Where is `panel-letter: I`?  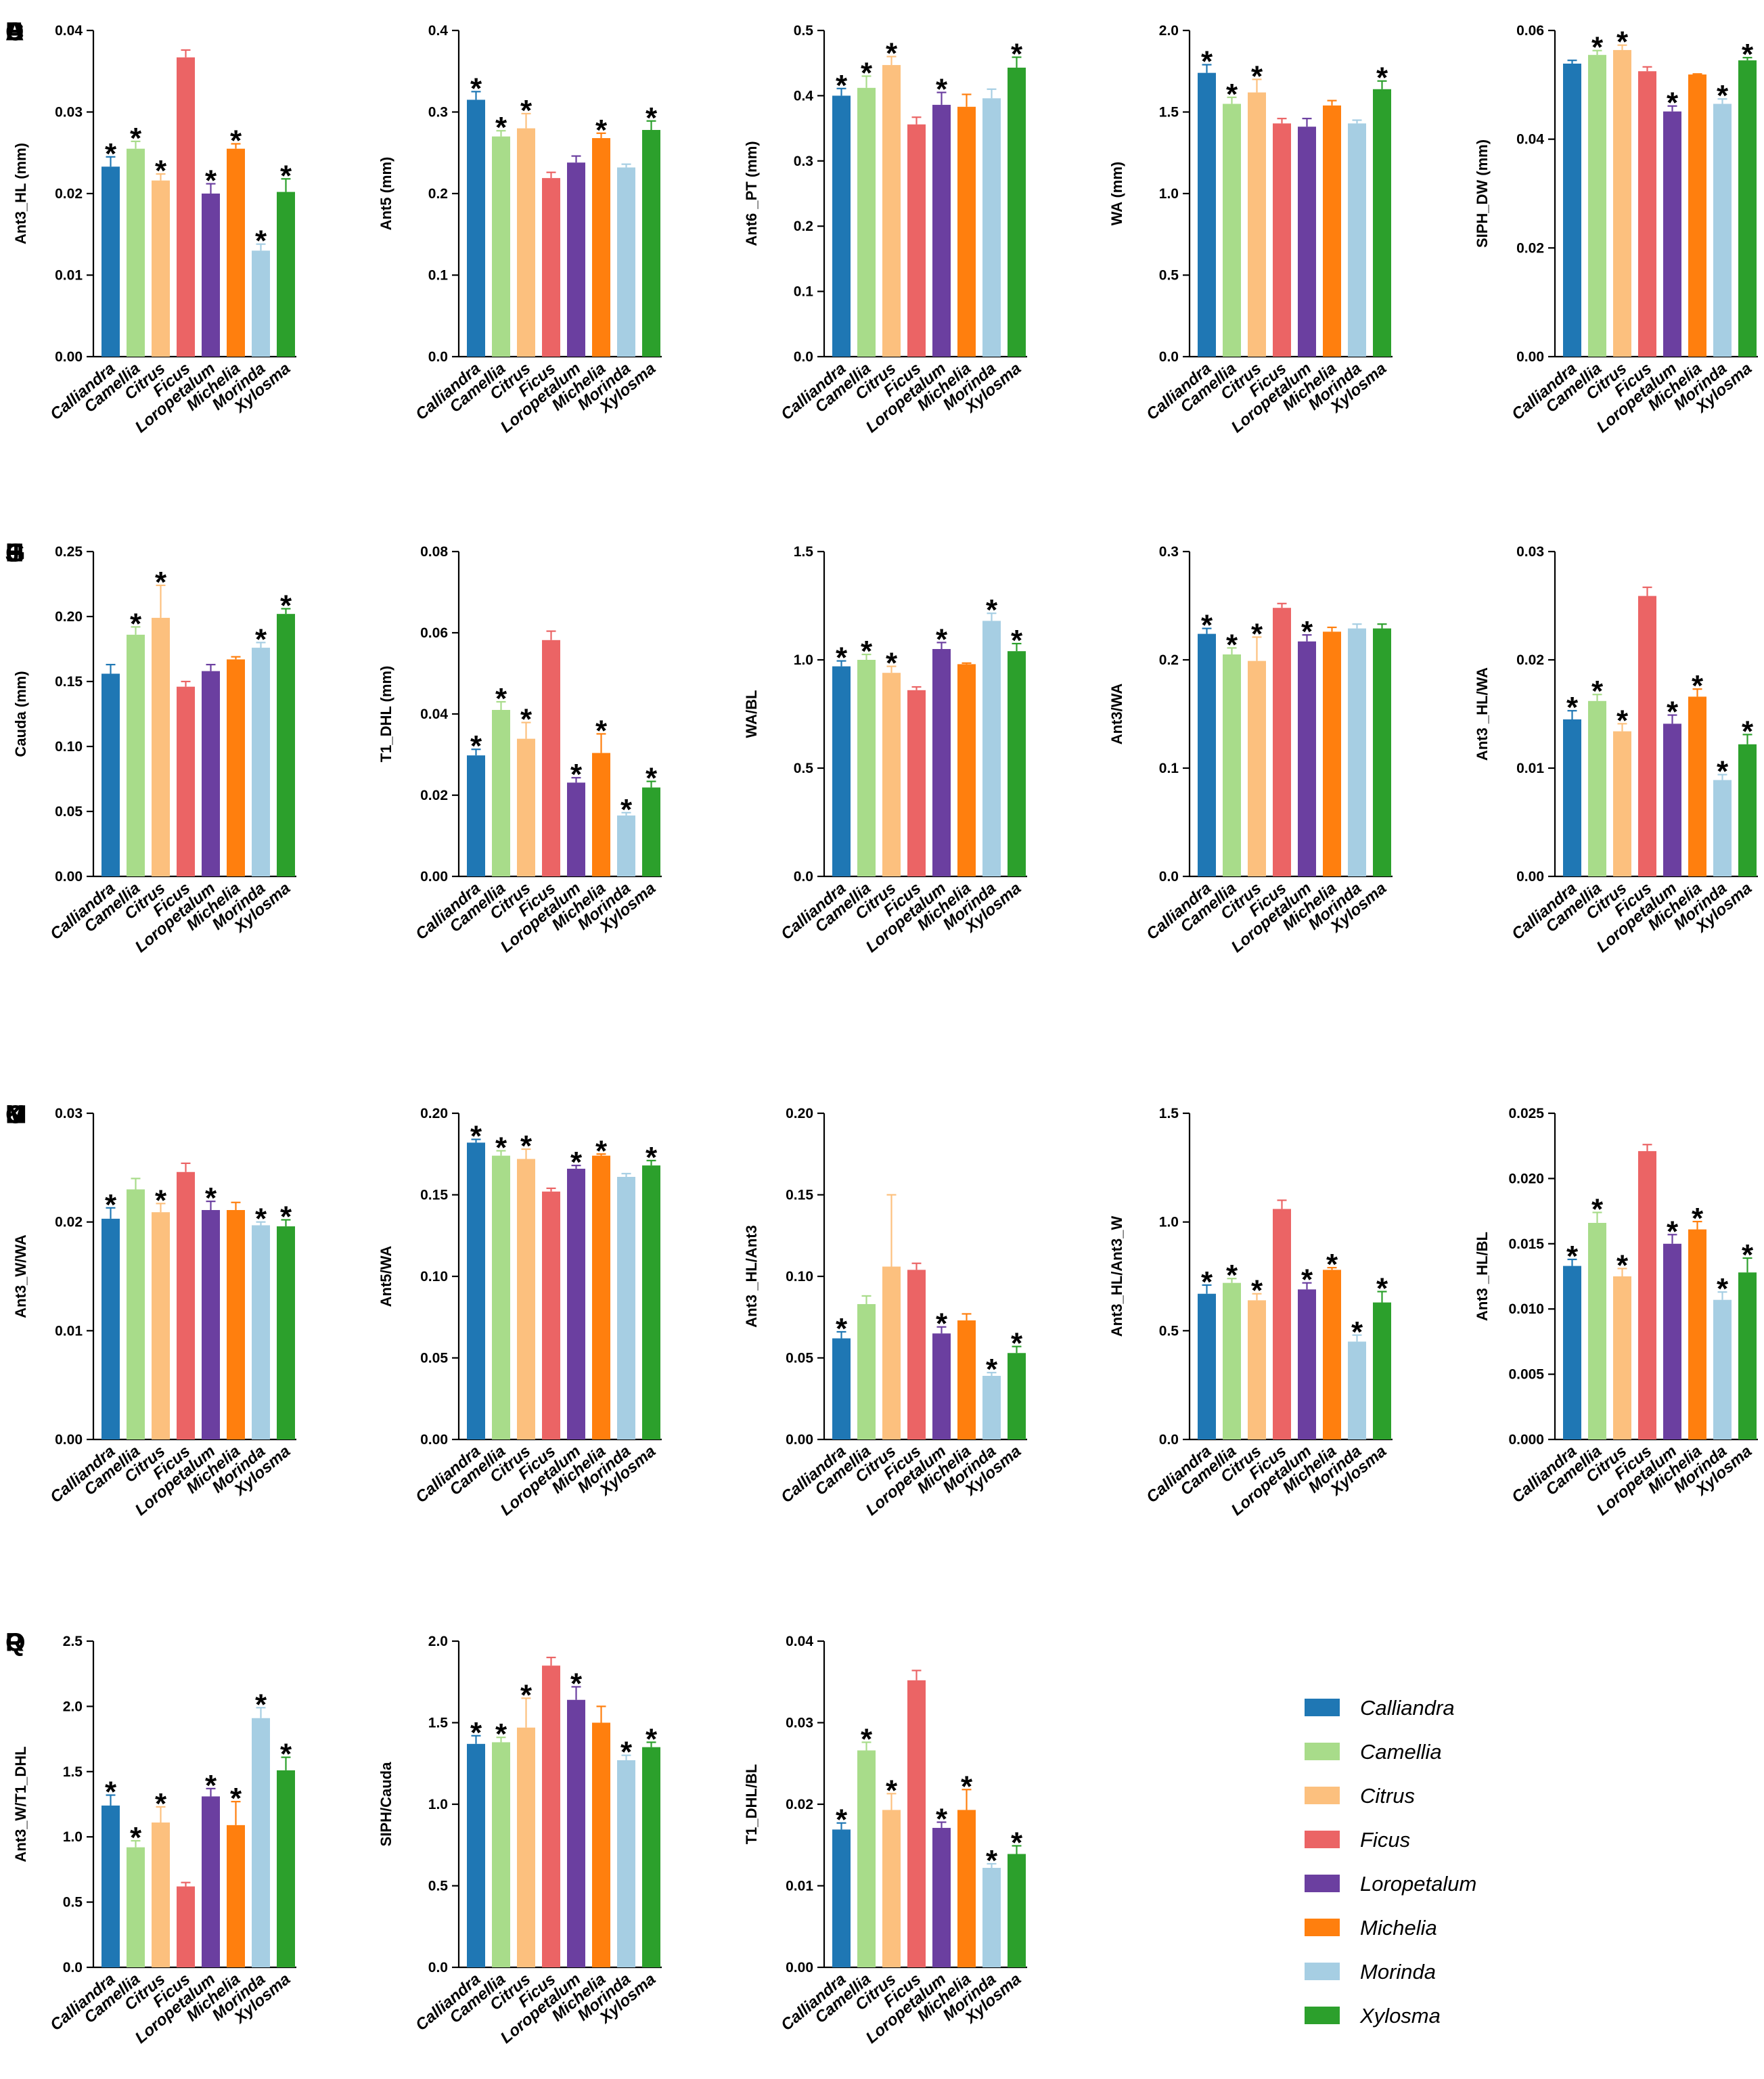 panel-letter: I is located at coordinates (9, 553).